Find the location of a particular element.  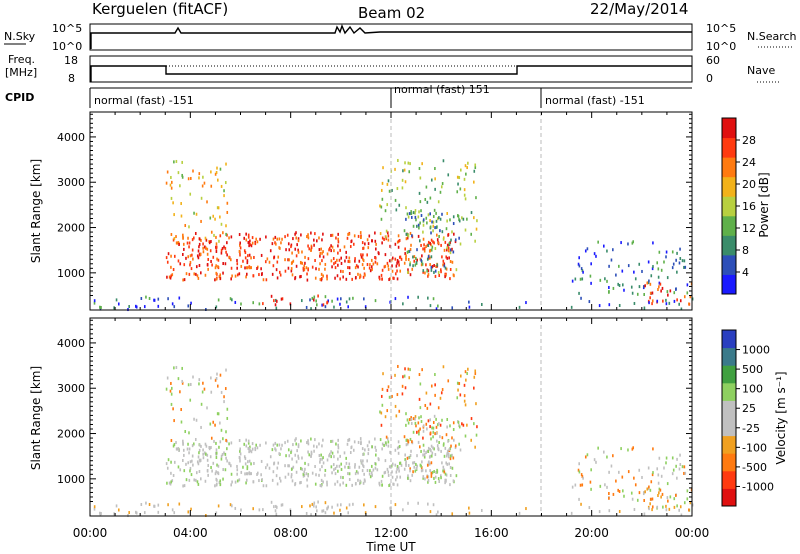

colorbar-swatch is located at coordinates (729, 339).